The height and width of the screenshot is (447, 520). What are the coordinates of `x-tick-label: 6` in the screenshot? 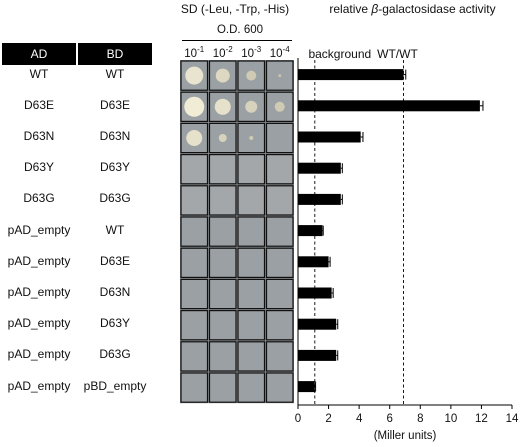 It's located at (390, 419).